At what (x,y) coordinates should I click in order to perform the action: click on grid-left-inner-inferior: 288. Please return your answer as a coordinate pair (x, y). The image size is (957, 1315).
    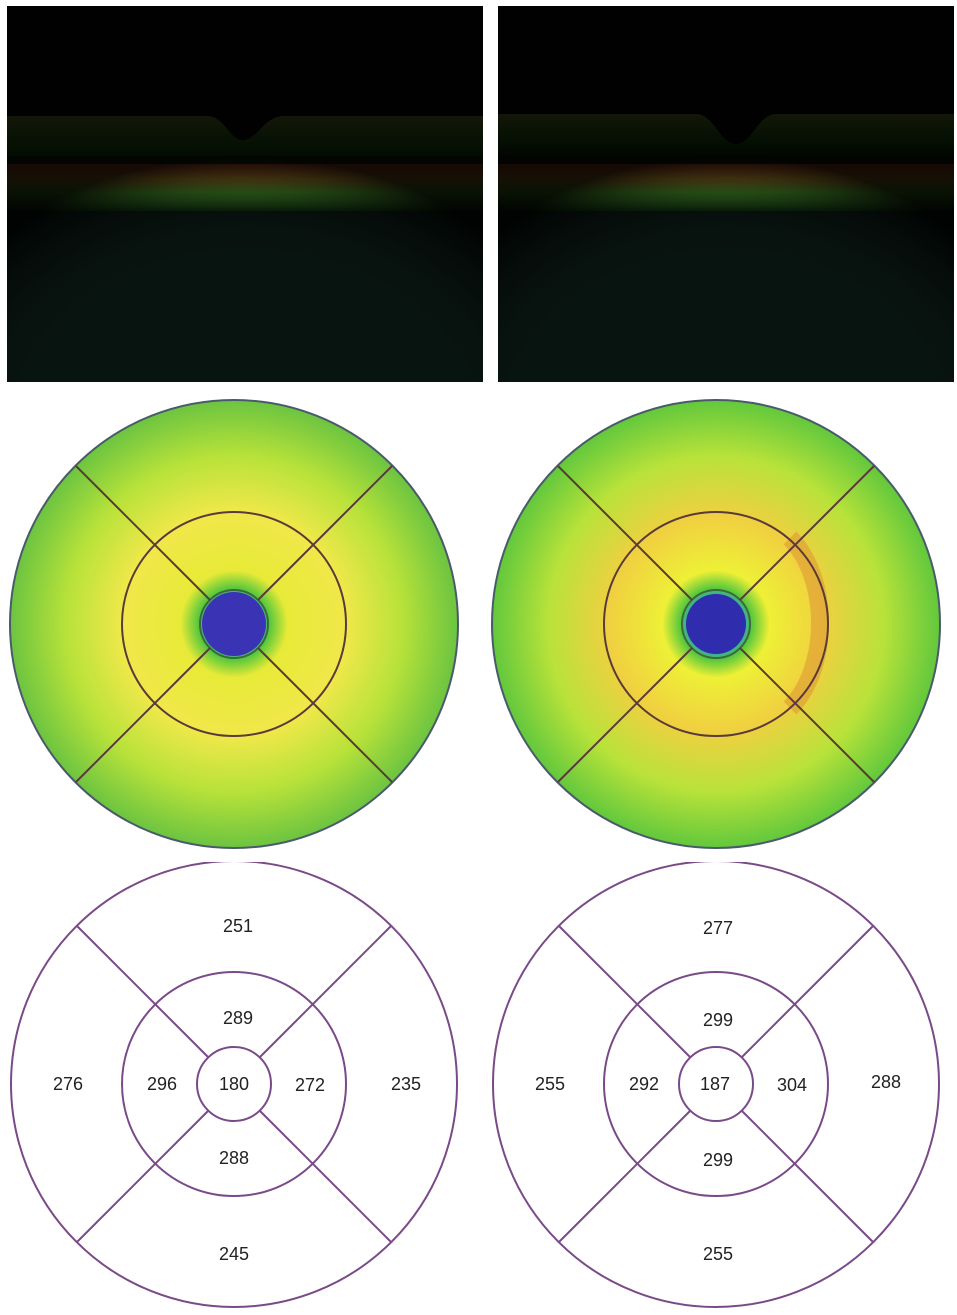
    Looking at the image, I should click on (234, 1158).